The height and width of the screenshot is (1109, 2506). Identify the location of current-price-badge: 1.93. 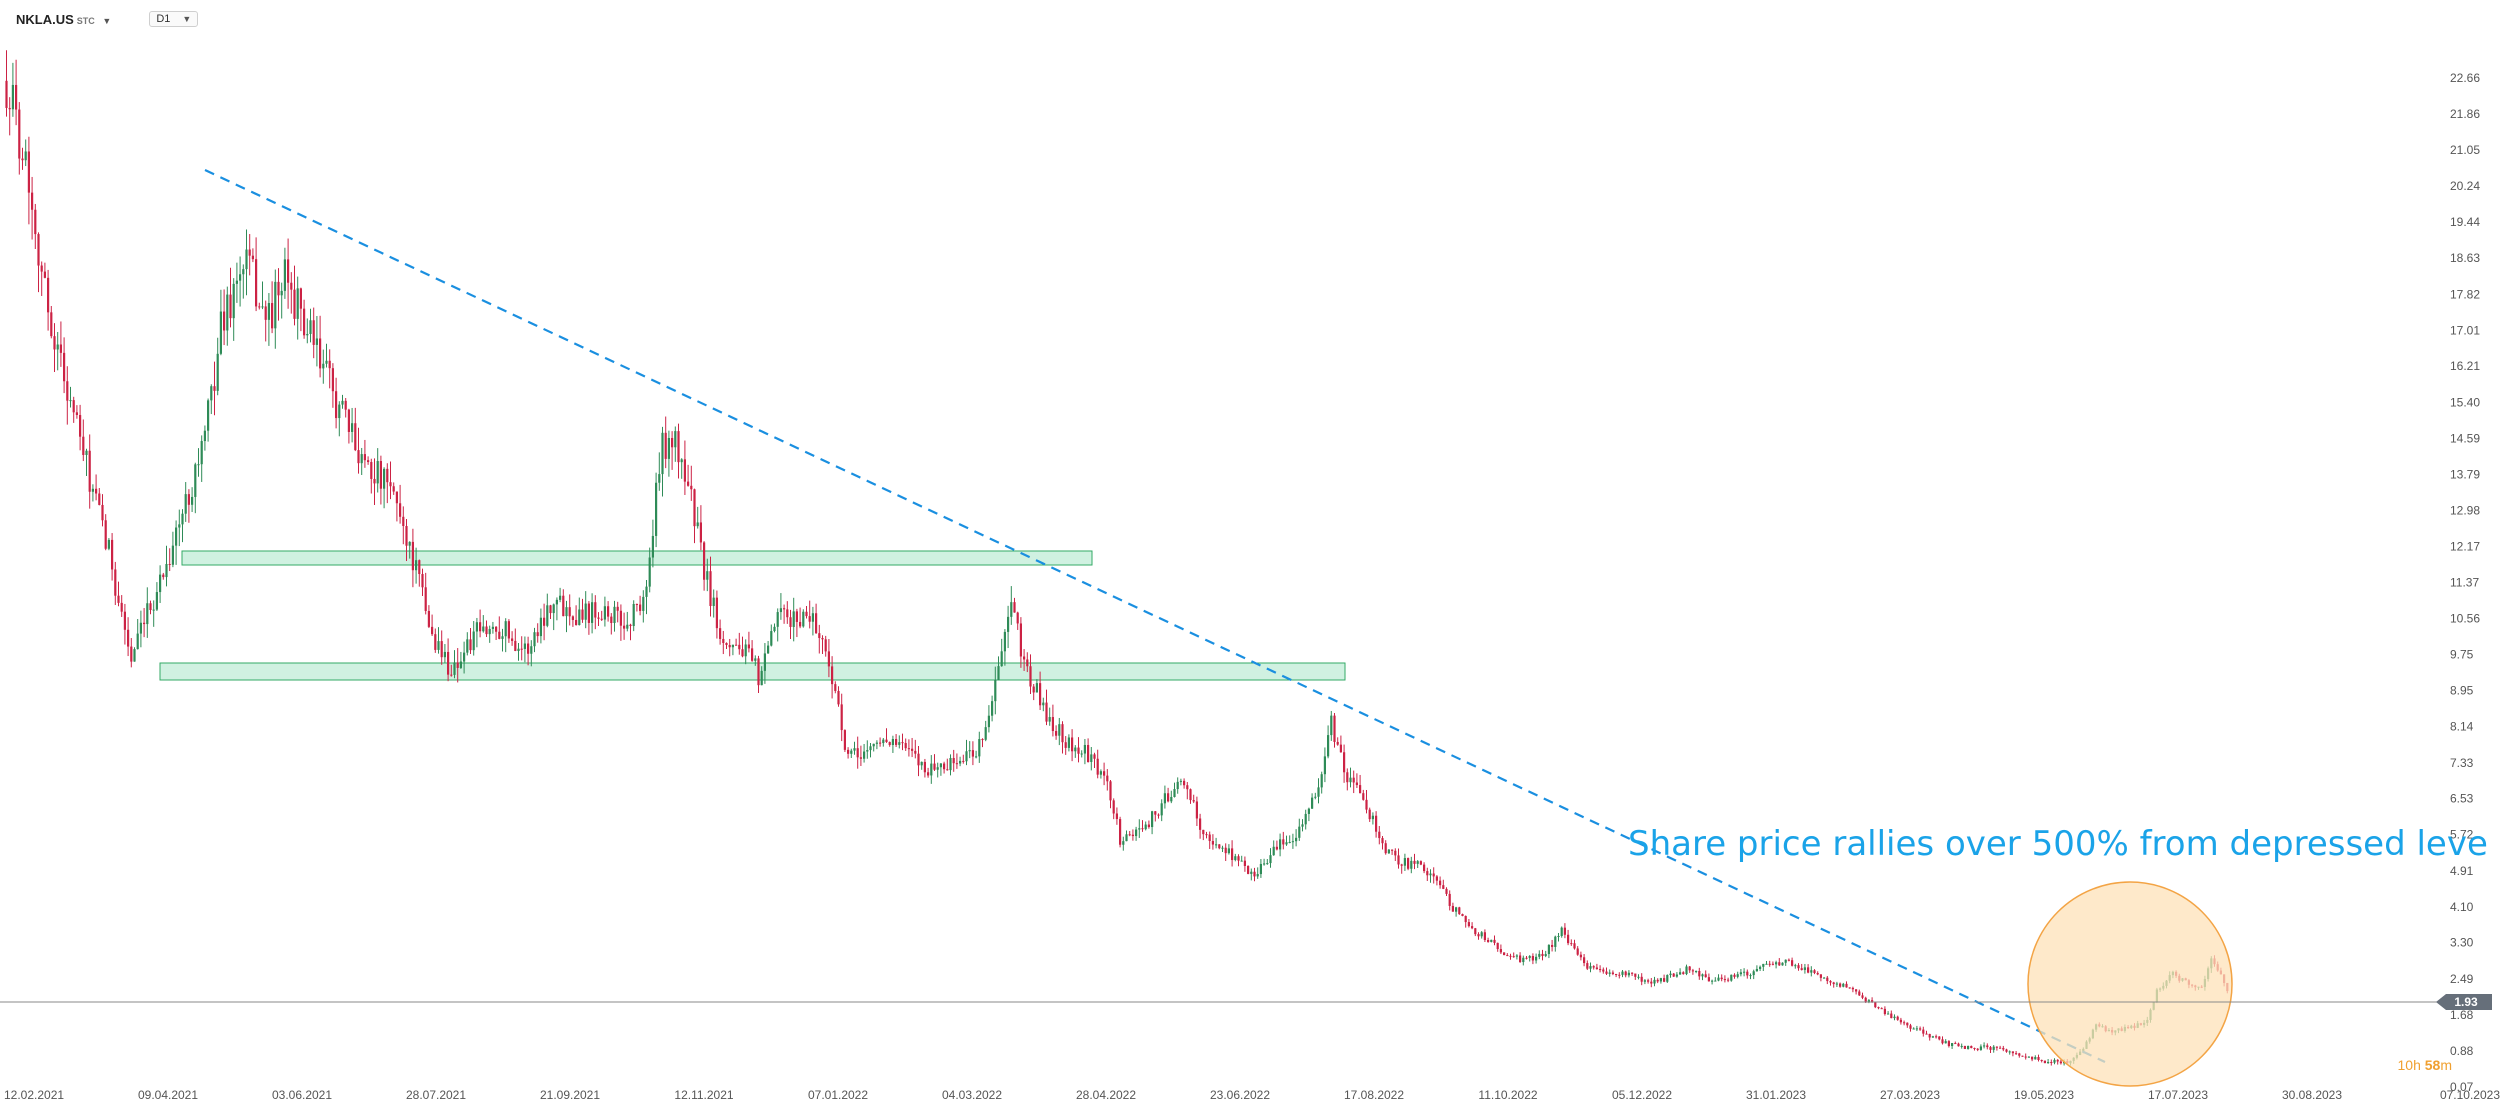
(2464, 1002).